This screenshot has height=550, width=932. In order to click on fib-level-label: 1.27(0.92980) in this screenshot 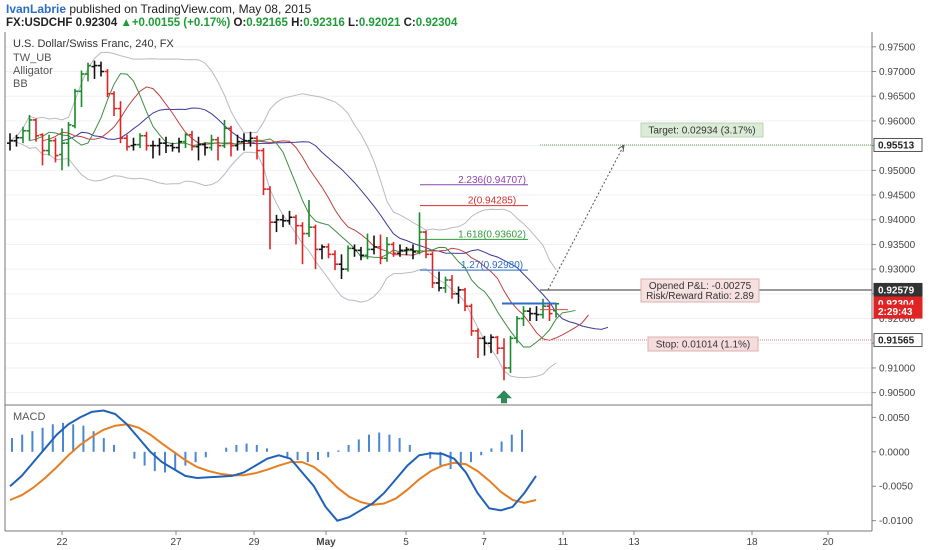, I will do `click(492, 265)`.